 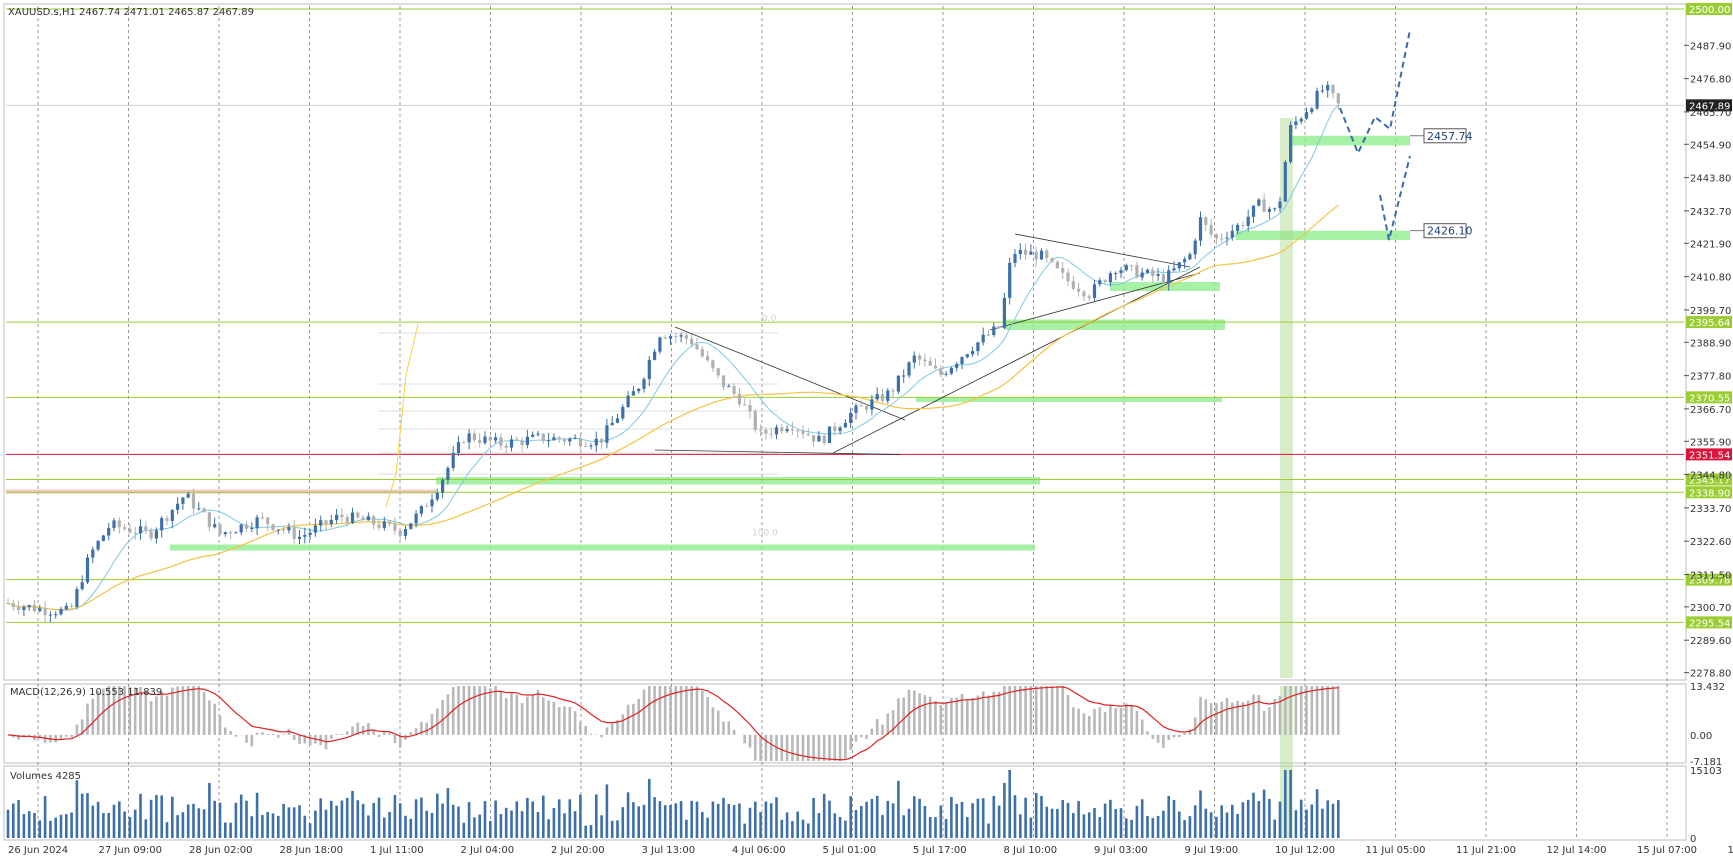 What do you see at coordinates (397, 850) in the screenshot?
I see `time-label: 1 Jul 11:00` at bounding box center [397, 850].